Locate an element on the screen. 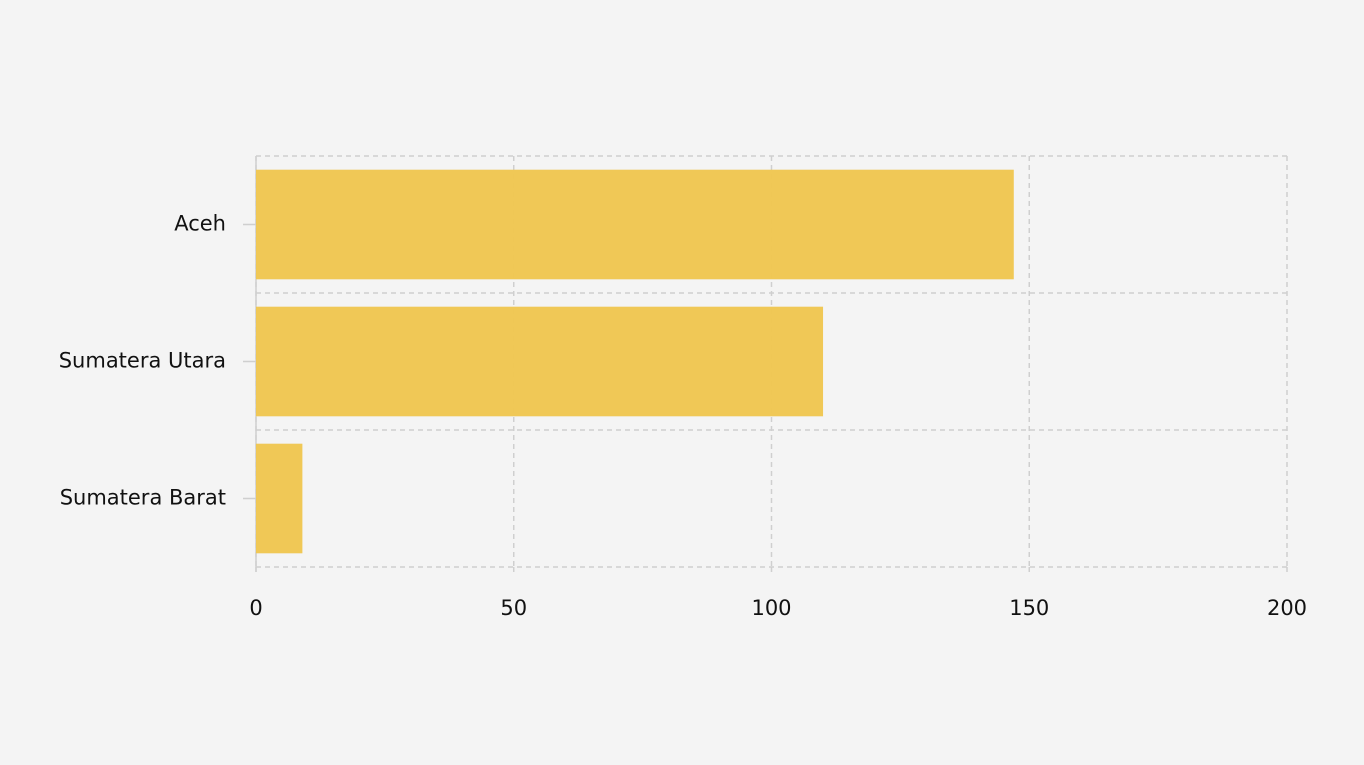 Image resolution: width=1364 pixels, height=765 pixels. x-tick-label: 200 is located at coordinates (1287, 608).